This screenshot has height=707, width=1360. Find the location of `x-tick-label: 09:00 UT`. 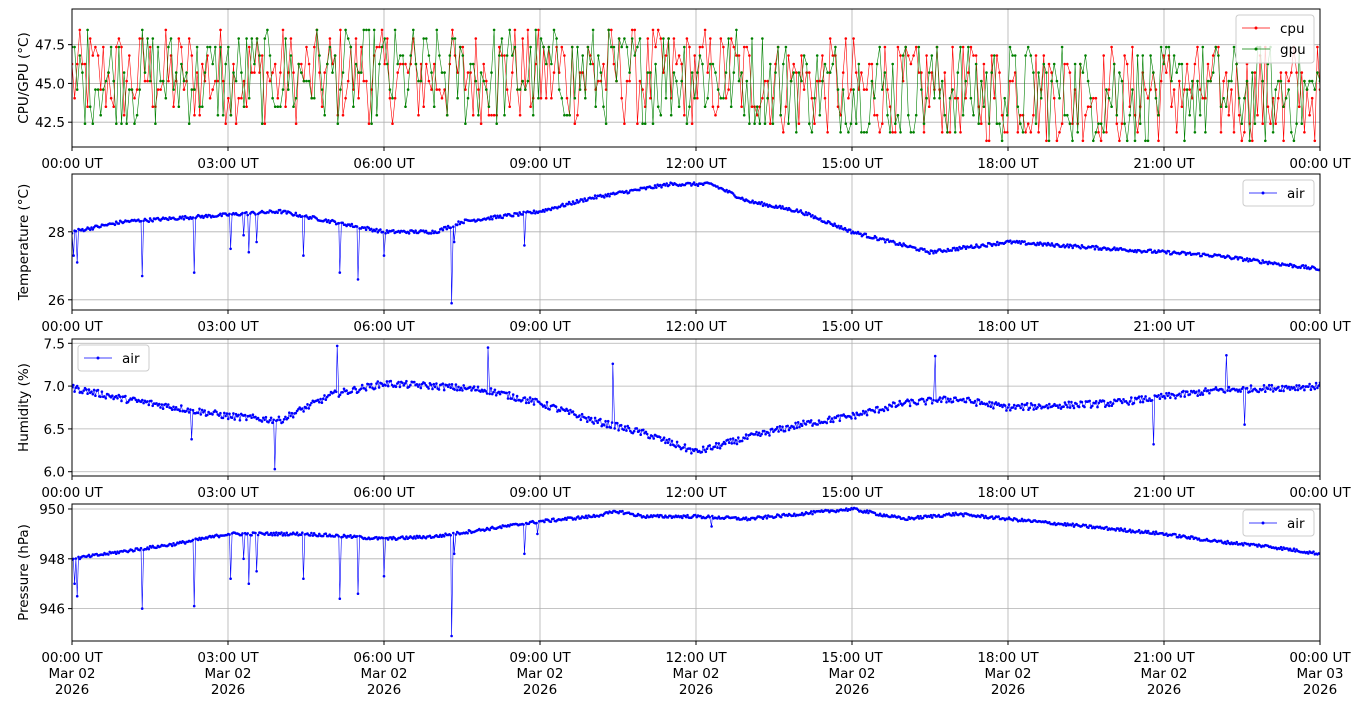

x-tick-label: 09:00 UT is located at coordinates (540, 658).